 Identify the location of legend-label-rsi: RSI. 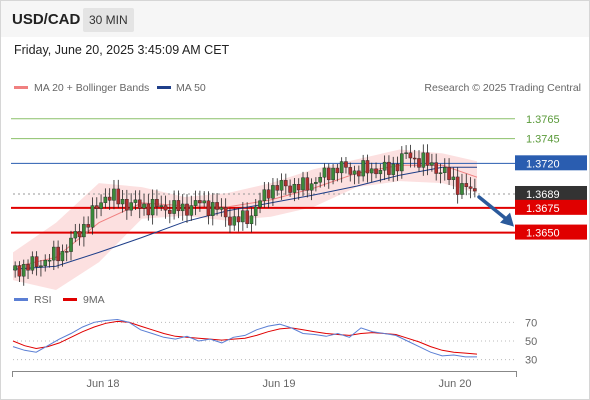
(43, 300).